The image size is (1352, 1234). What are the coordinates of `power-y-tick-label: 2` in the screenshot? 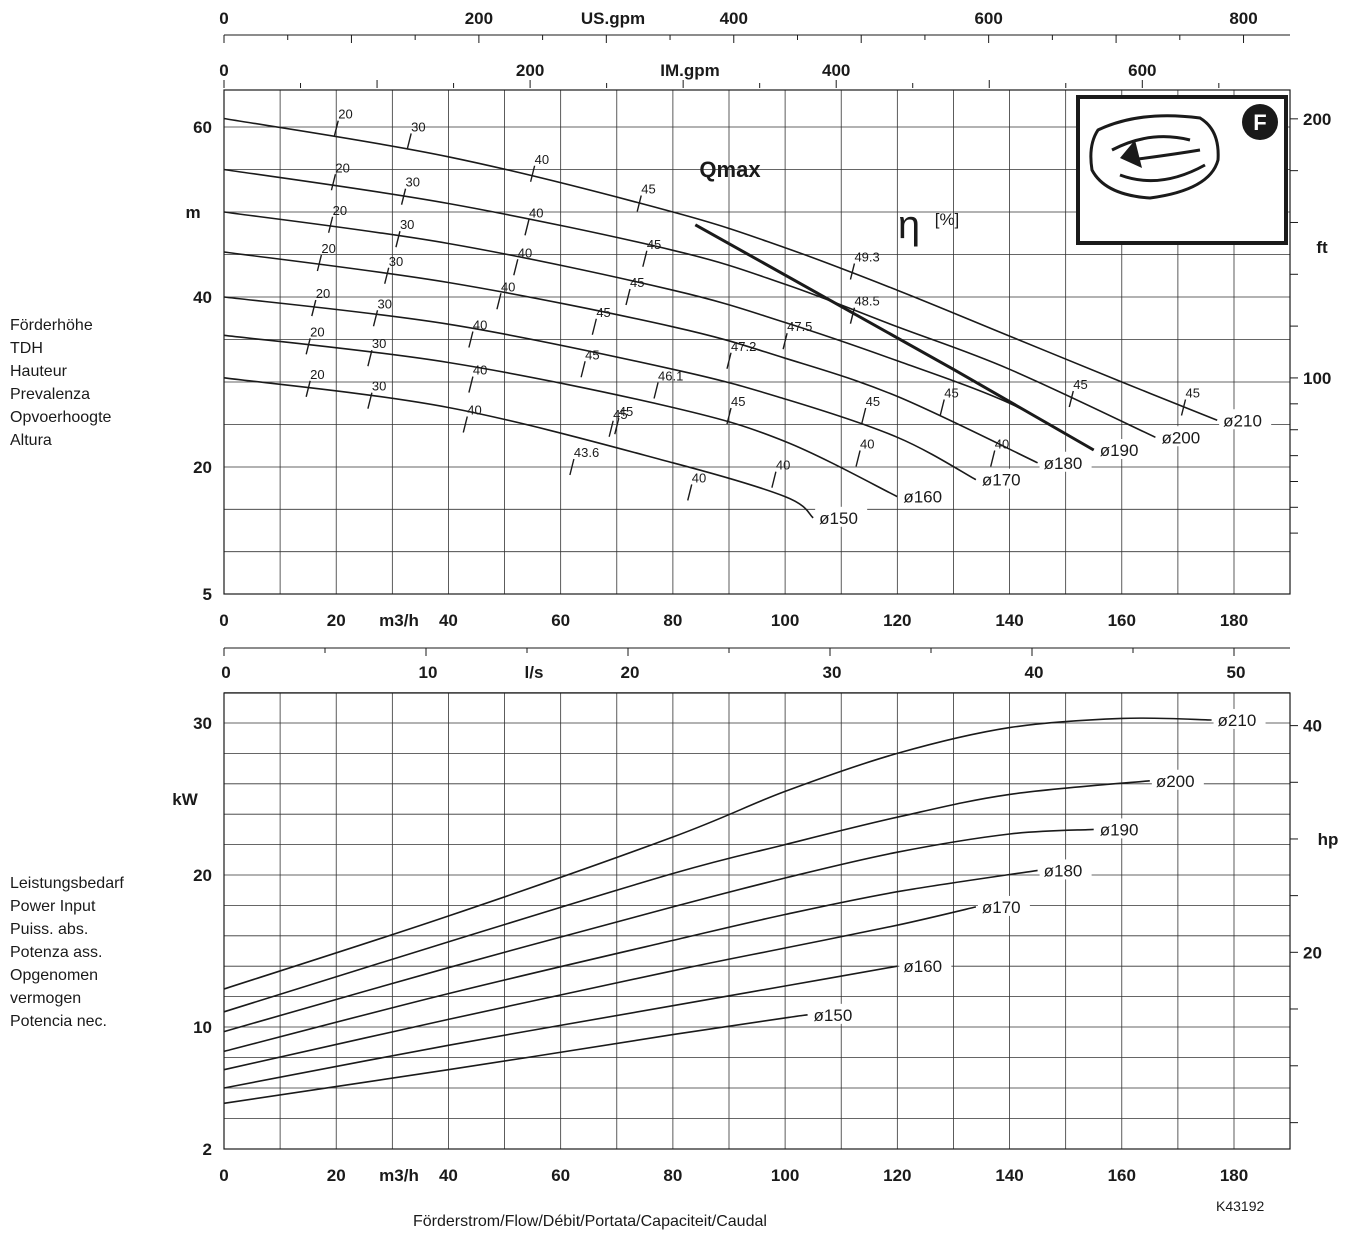 It's located at (207, 1149).